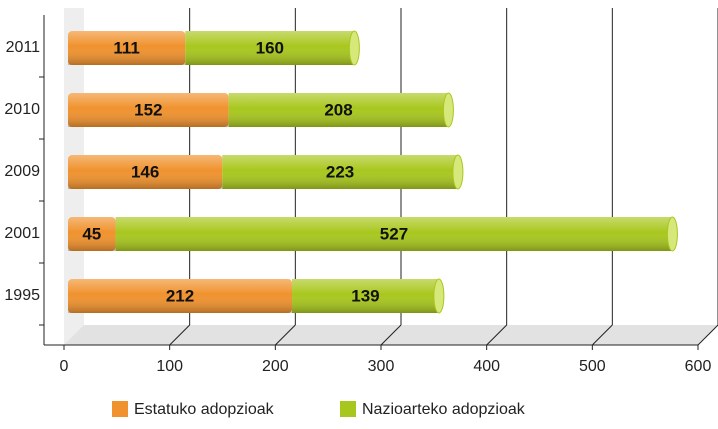  What do you see at coordinates (444, 409) in the screenshot?
I see `legend-label: Nazioarteko adopzioak` at bounding box center [444, 409].